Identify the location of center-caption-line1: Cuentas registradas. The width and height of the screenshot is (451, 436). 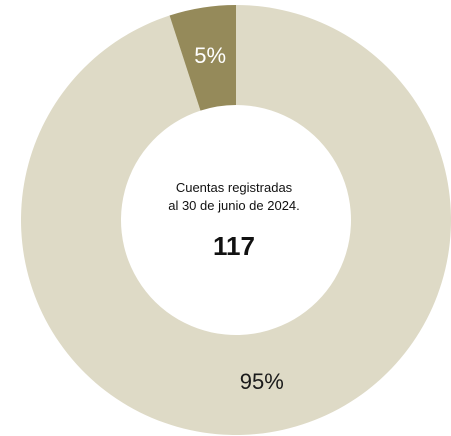
(234, 187).